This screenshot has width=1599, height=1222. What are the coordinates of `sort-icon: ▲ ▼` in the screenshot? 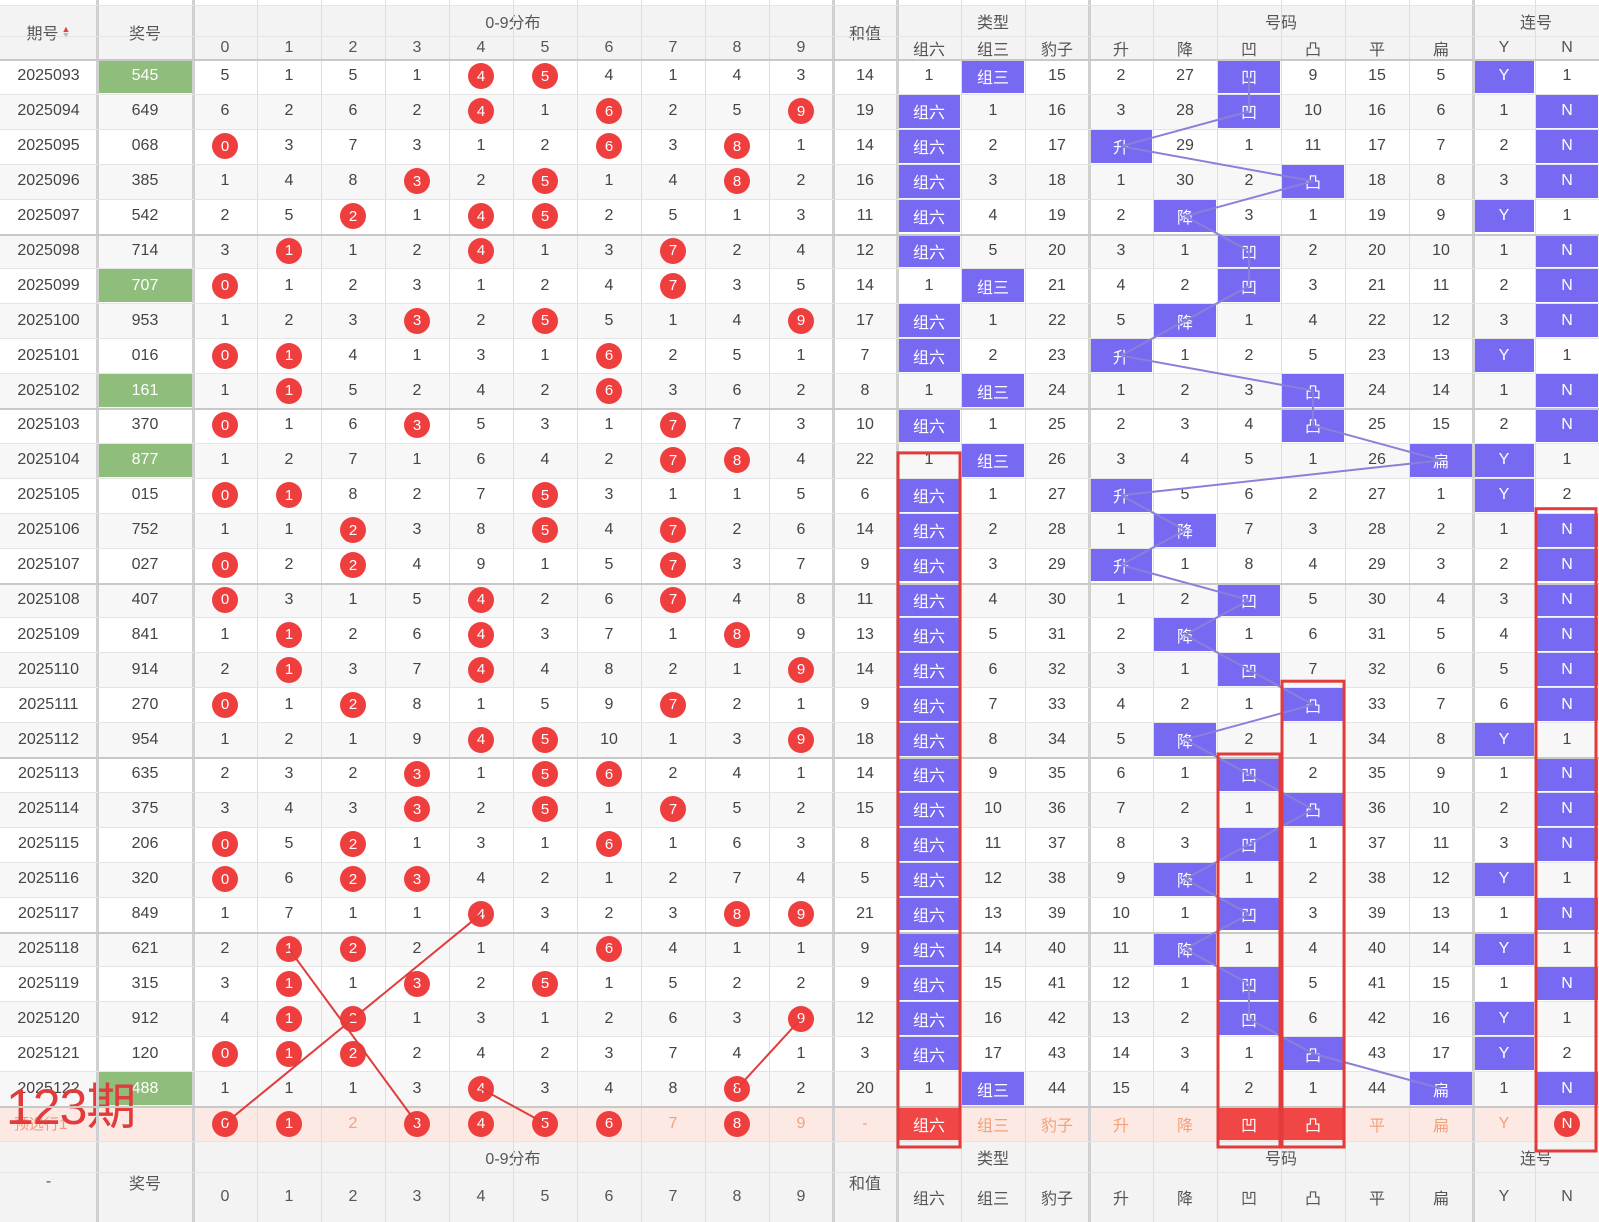 It's located at (66, 32).